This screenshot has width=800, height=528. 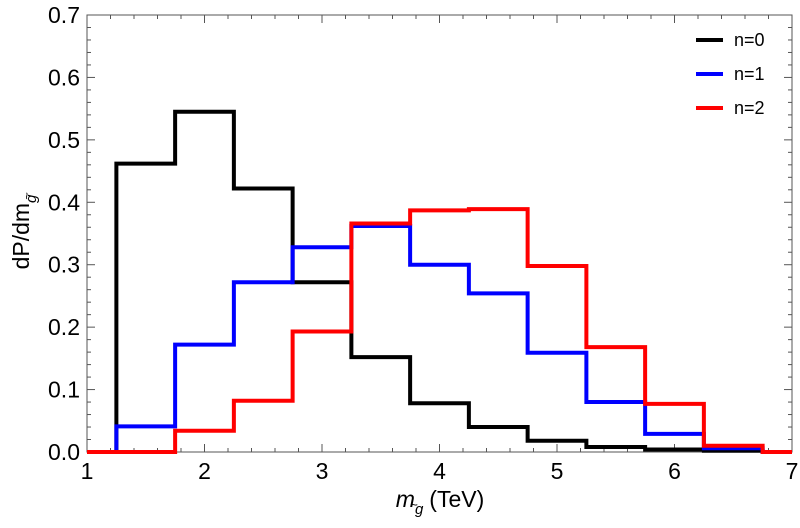 I want to click on legend: n=0 n=1 n=2, so click(x=730, y=74).